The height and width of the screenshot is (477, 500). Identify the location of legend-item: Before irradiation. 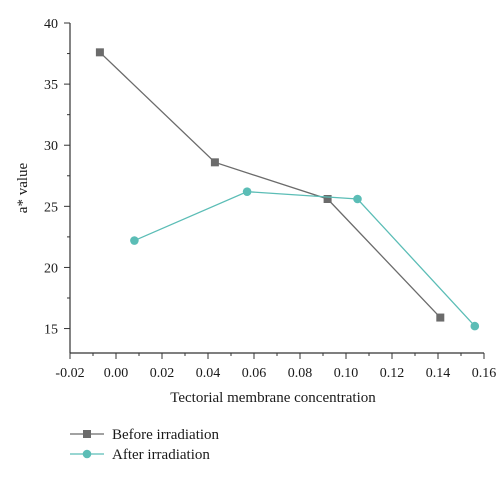
(145, 435).